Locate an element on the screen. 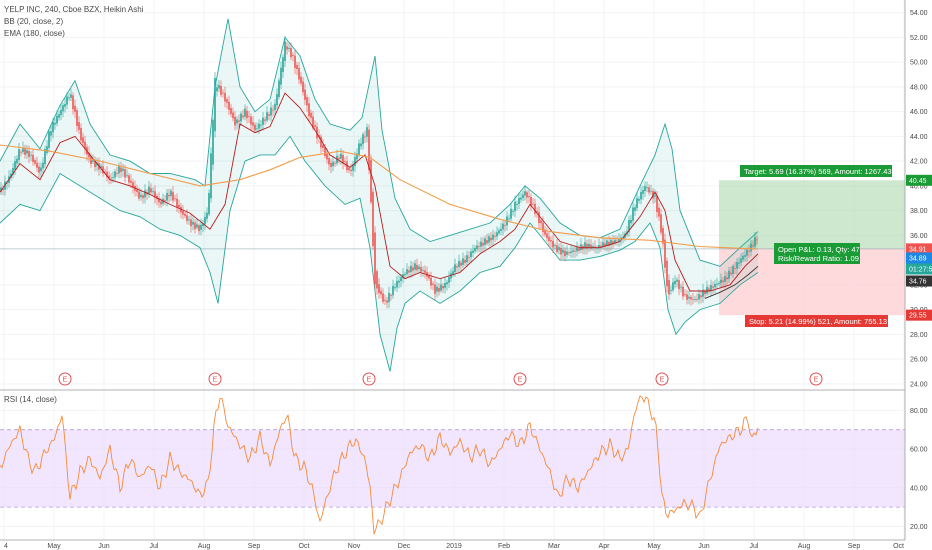 The width and height of the screenshot is (932, 550). open-pnl-text: Open P&L: 0.13, Qty: 47 is located at coordinates (819, 249).